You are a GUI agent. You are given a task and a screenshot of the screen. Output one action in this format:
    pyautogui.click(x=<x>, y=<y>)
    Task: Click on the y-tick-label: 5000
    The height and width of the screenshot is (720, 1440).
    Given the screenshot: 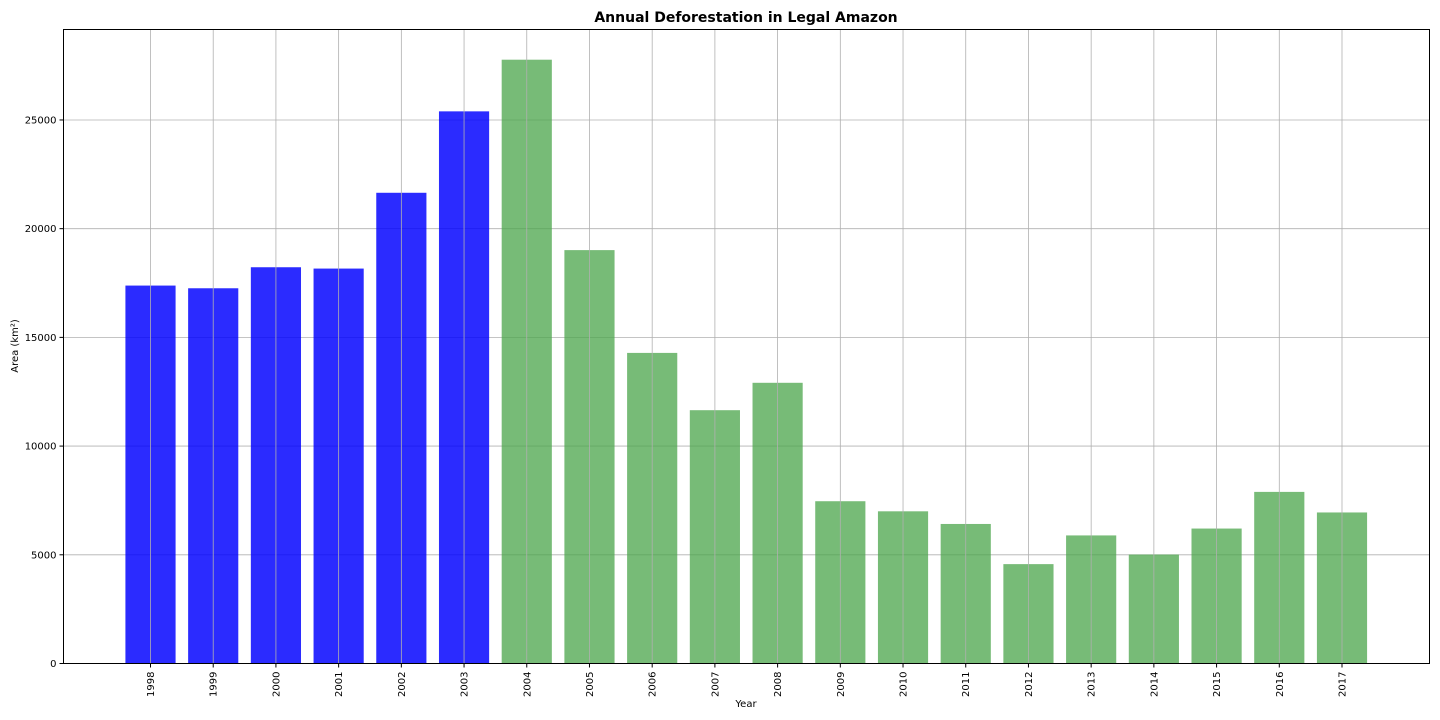 What is the action you would take?
    pyautogui.click(x=43, y=555)
    